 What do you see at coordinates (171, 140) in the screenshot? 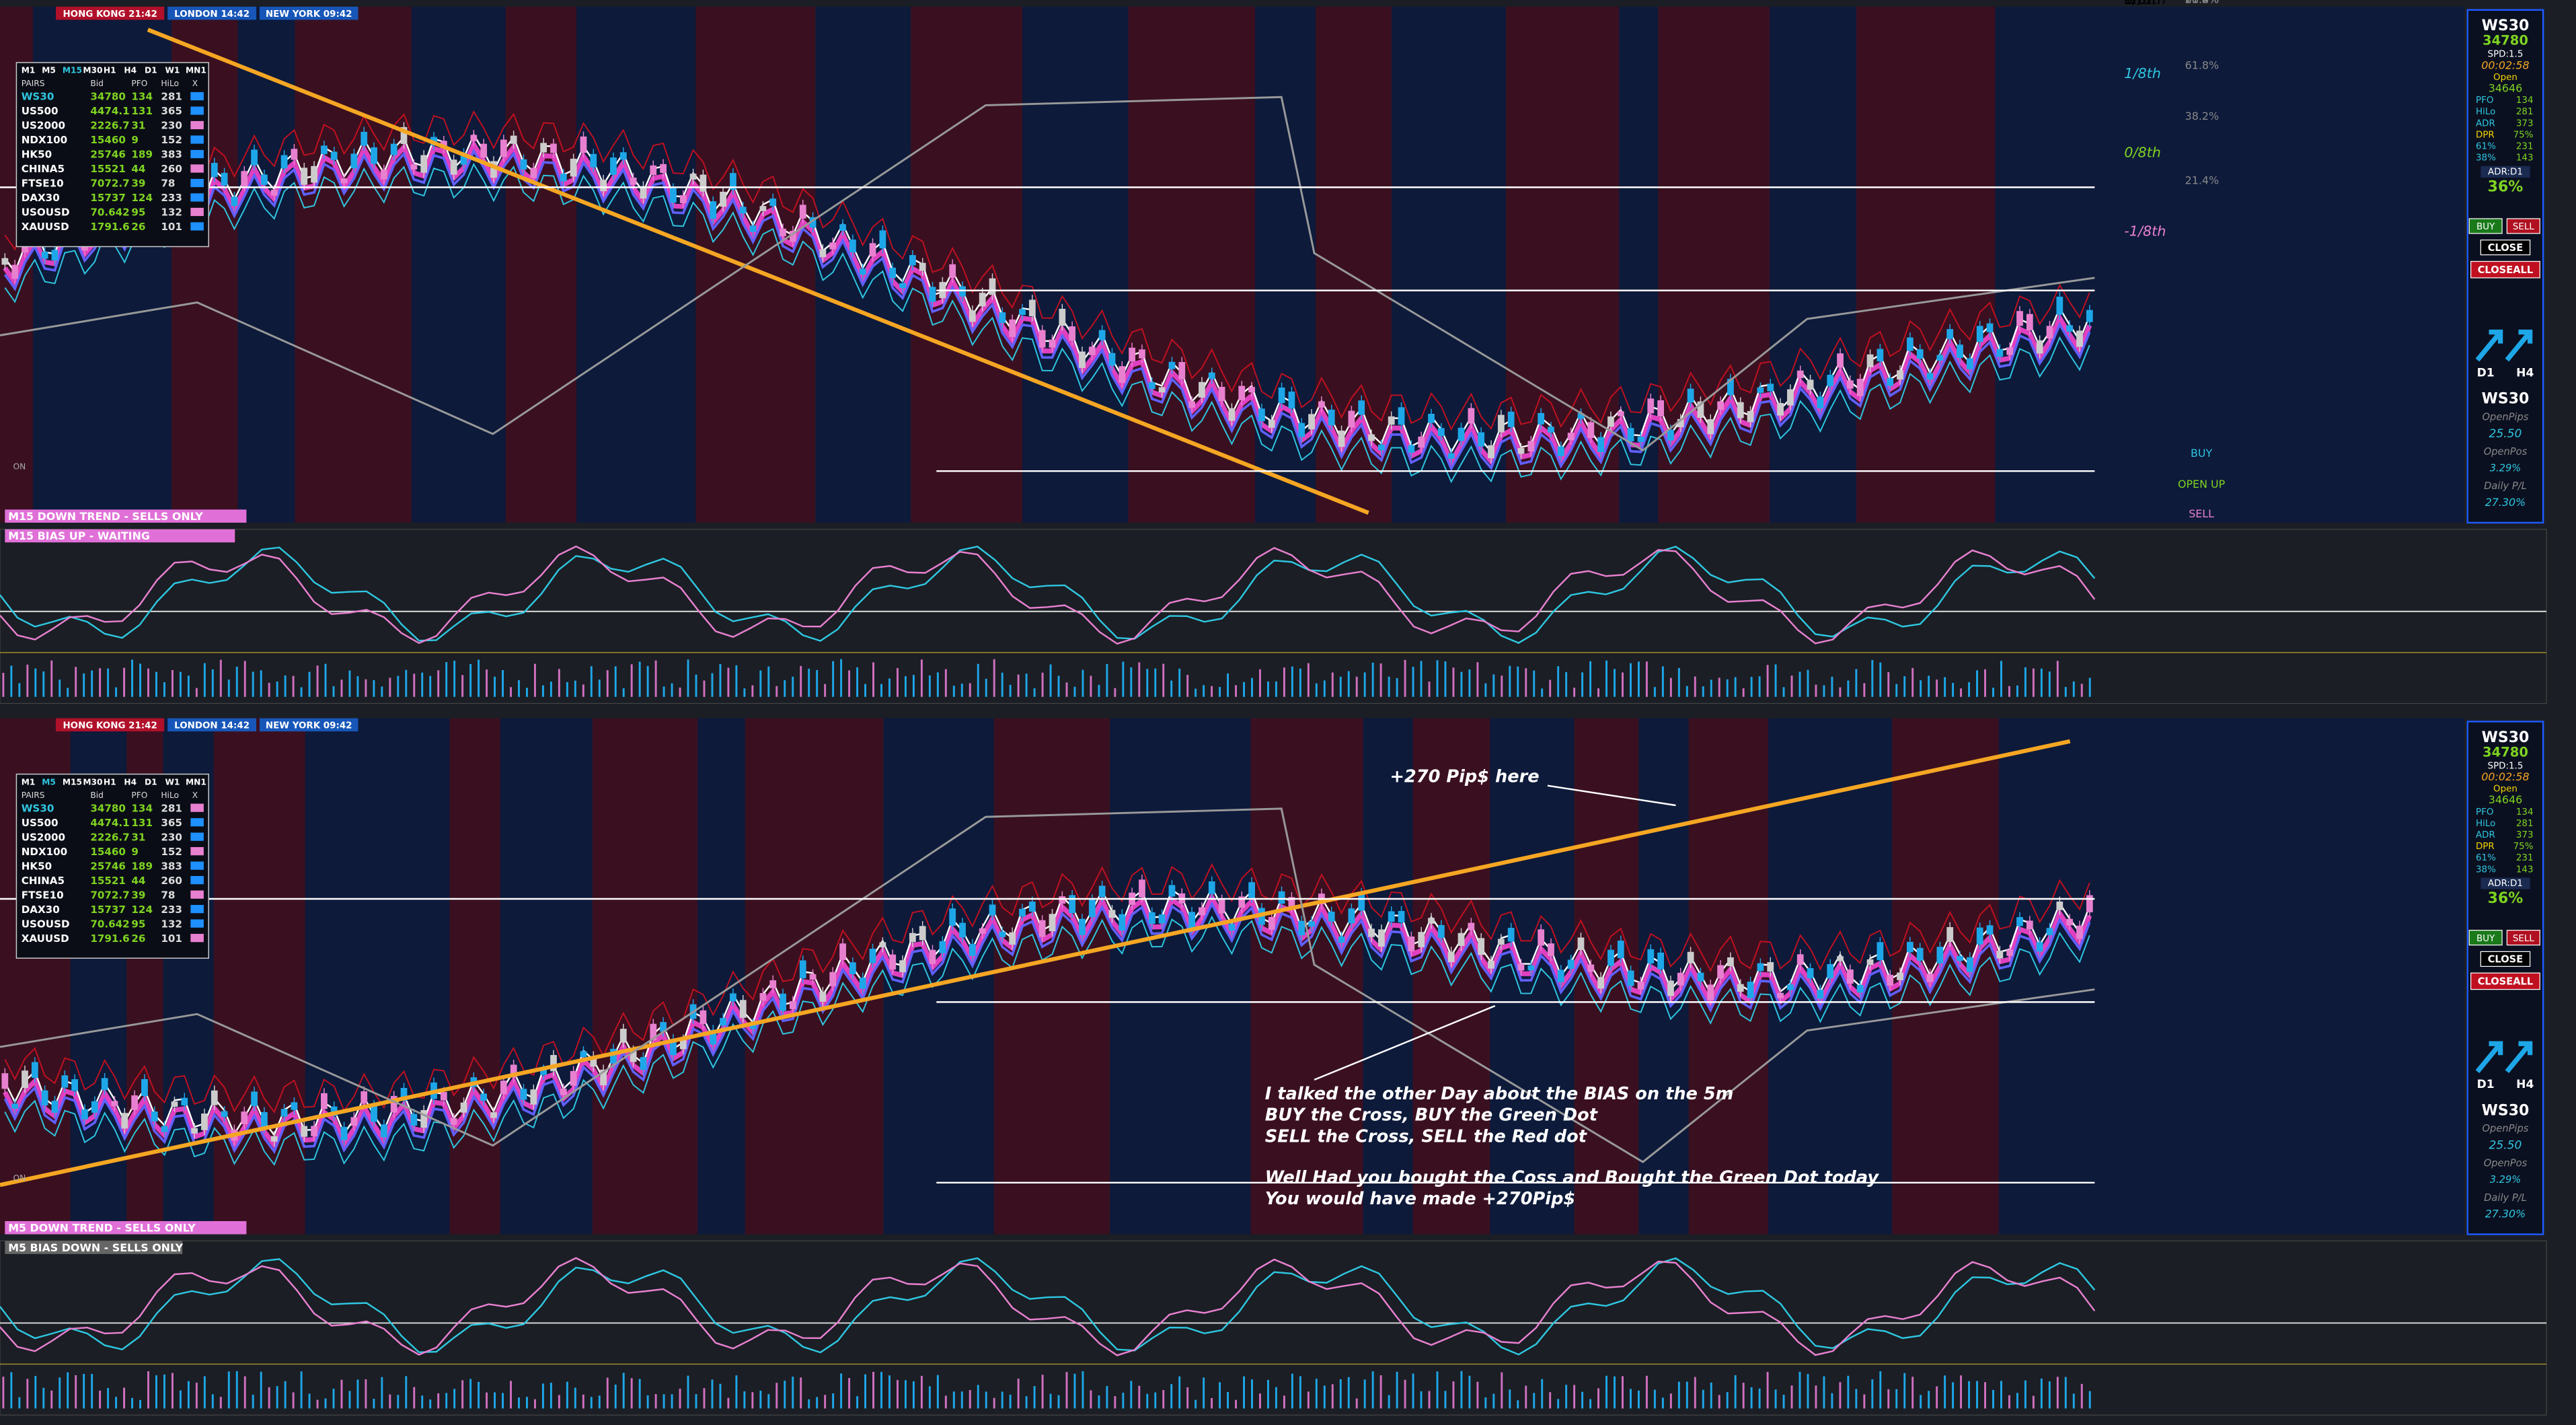
I see `label: 152` at bounding box center [171, 140].